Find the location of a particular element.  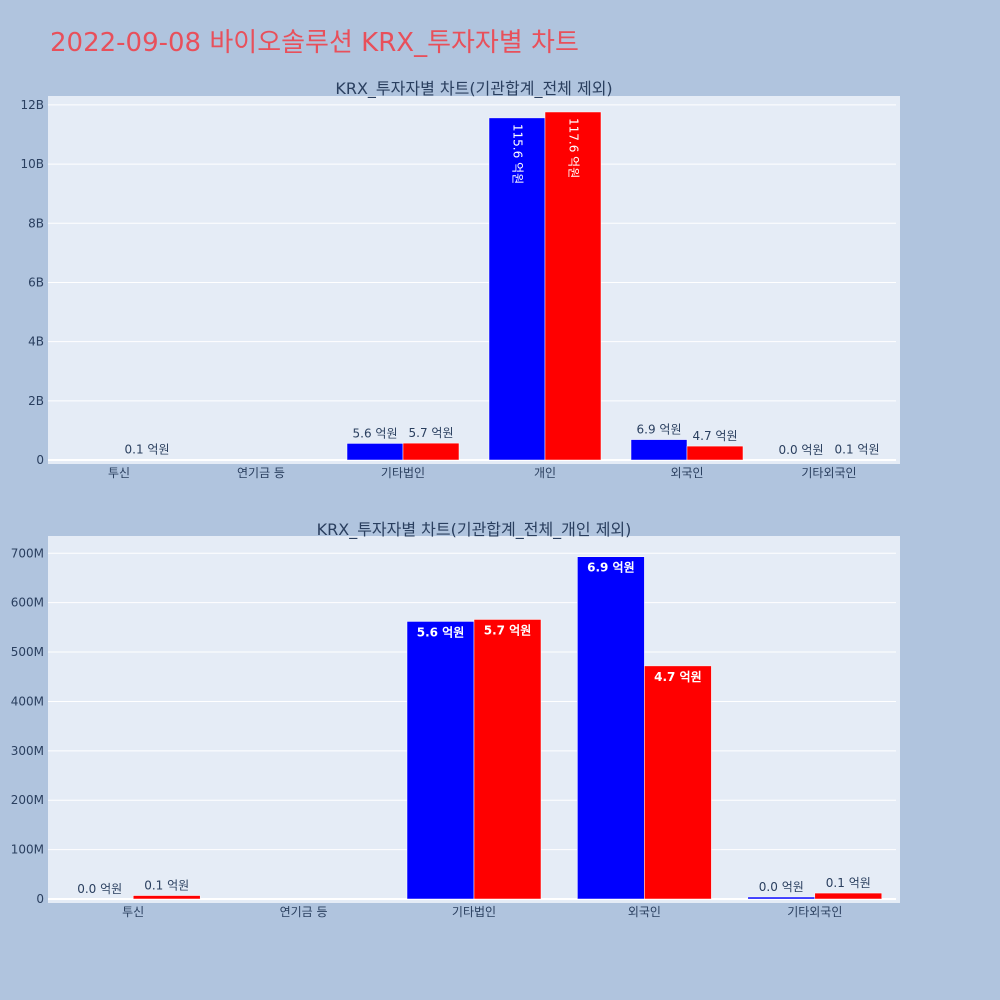

y-tick-label: 600M is located at coordinates (27, 603).